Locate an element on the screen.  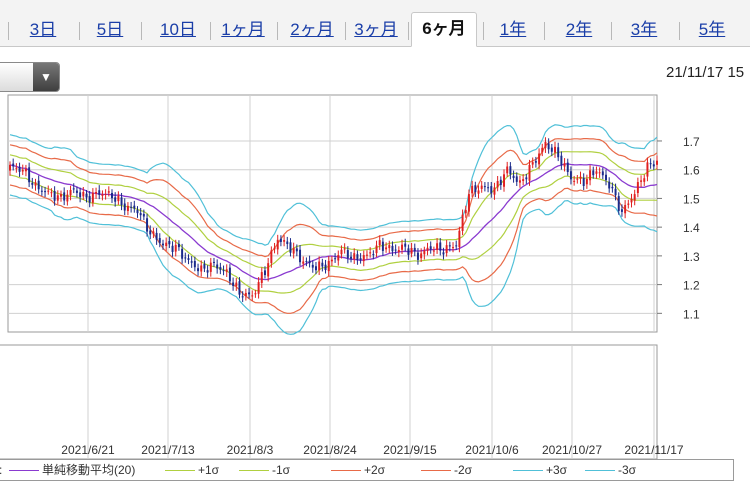
tab-4: 1ヶ月 is located at coordinates (243, 29).